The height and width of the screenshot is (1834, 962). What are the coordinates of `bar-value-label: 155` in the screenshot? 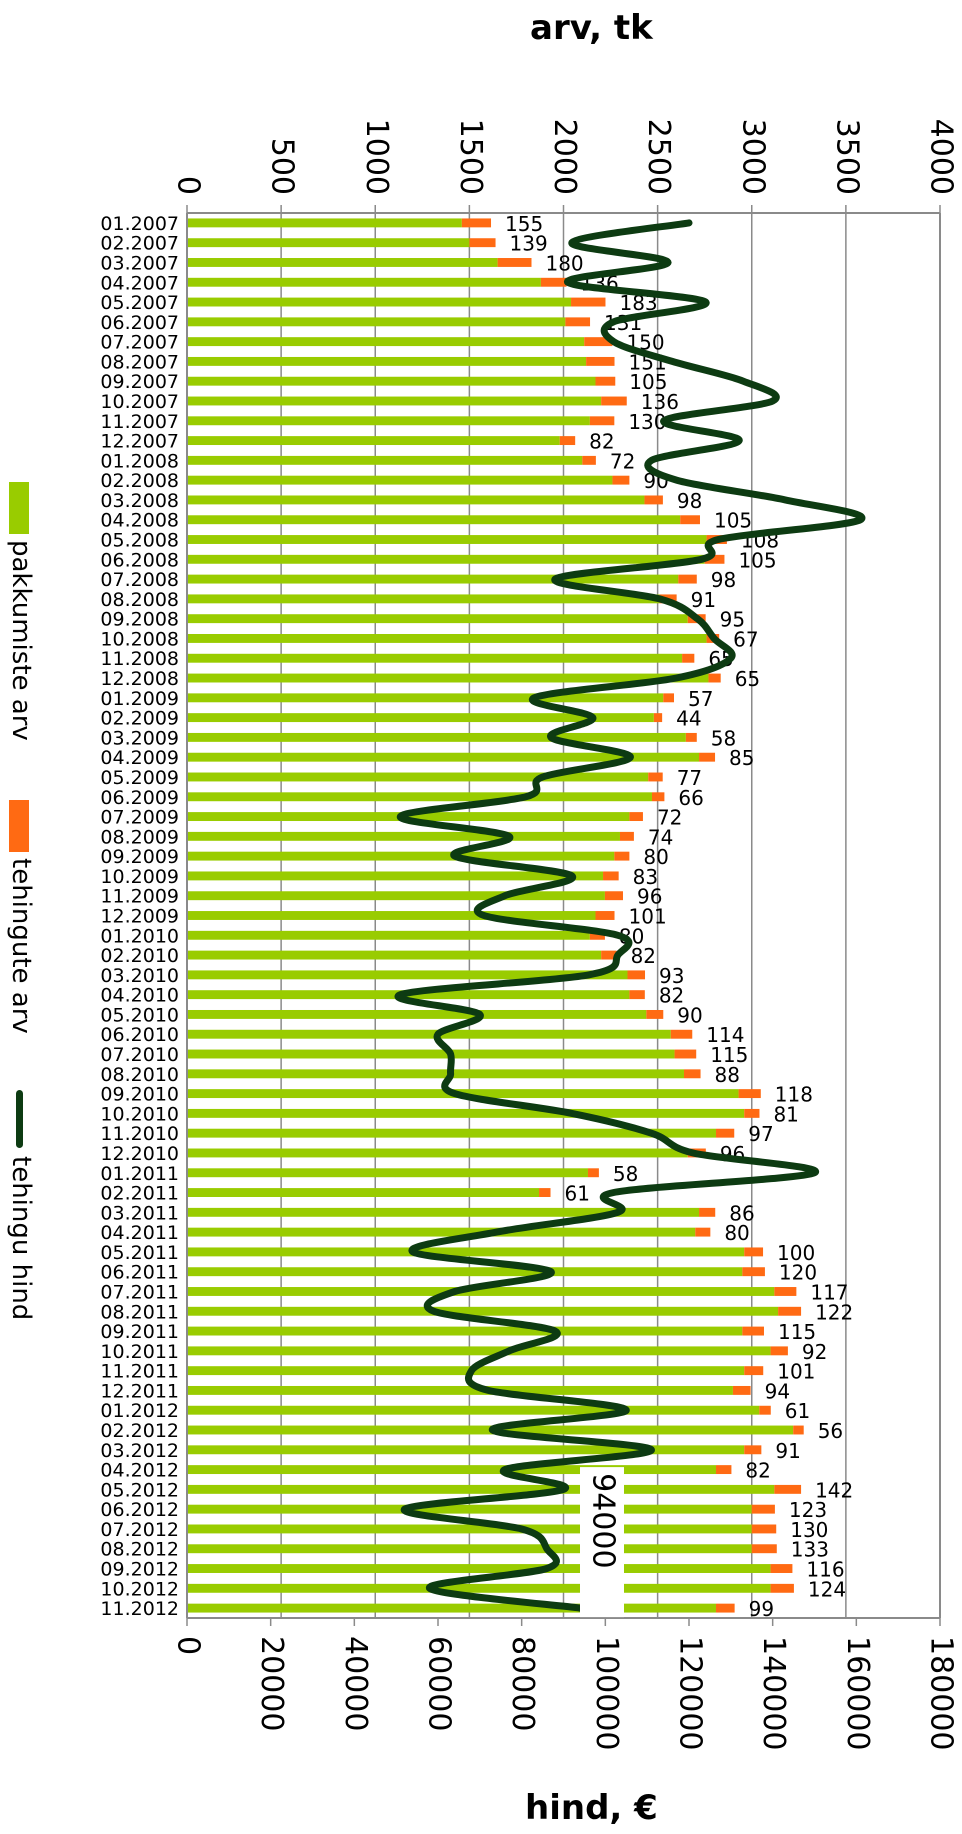 It's located at (524, 224).